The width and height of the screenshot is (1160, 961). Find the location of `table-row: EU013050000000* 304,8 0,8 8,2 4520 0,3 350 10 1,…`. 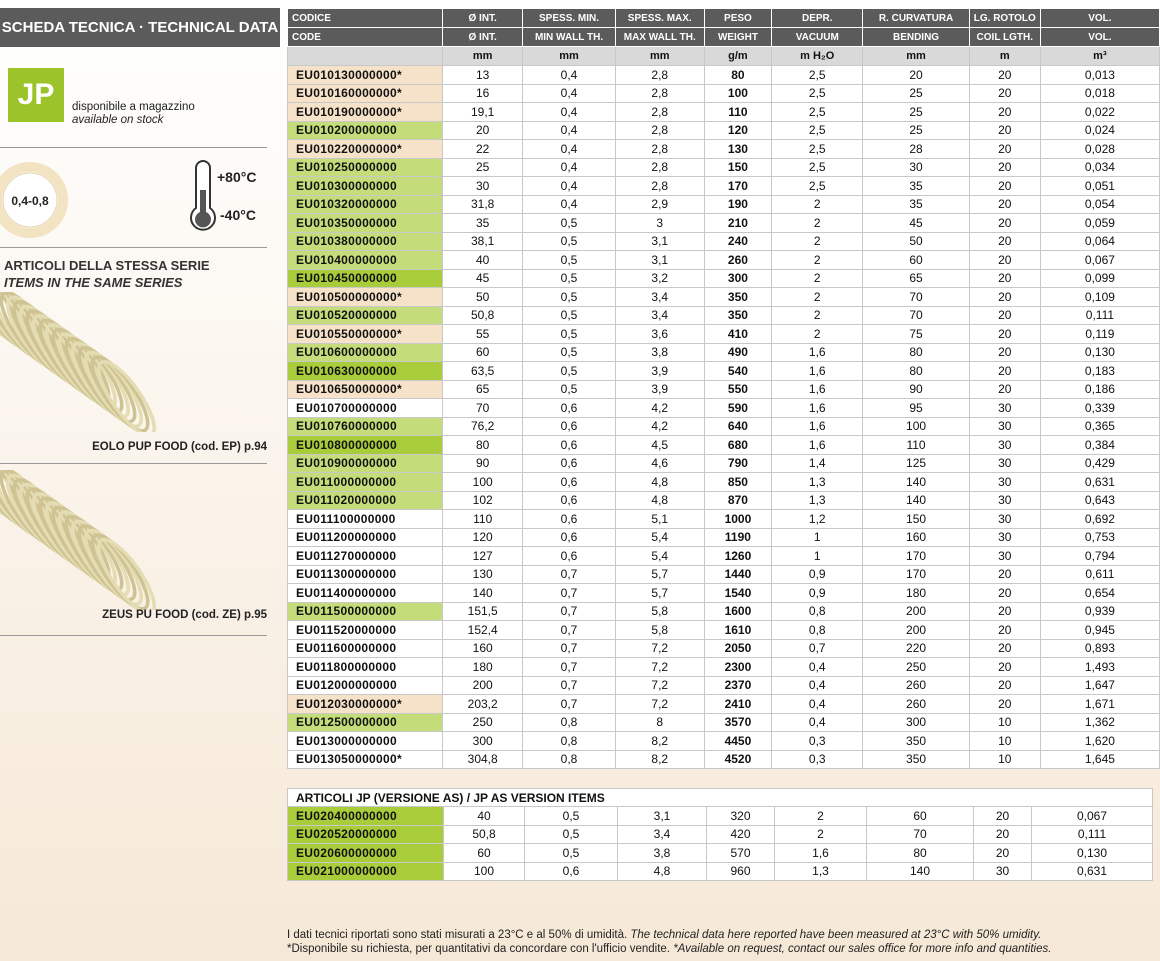

table-row: EU013050000000* 304,8 0,8 8,2 4520 0,3 350 10 1,… is located at coordinates (723, 759).